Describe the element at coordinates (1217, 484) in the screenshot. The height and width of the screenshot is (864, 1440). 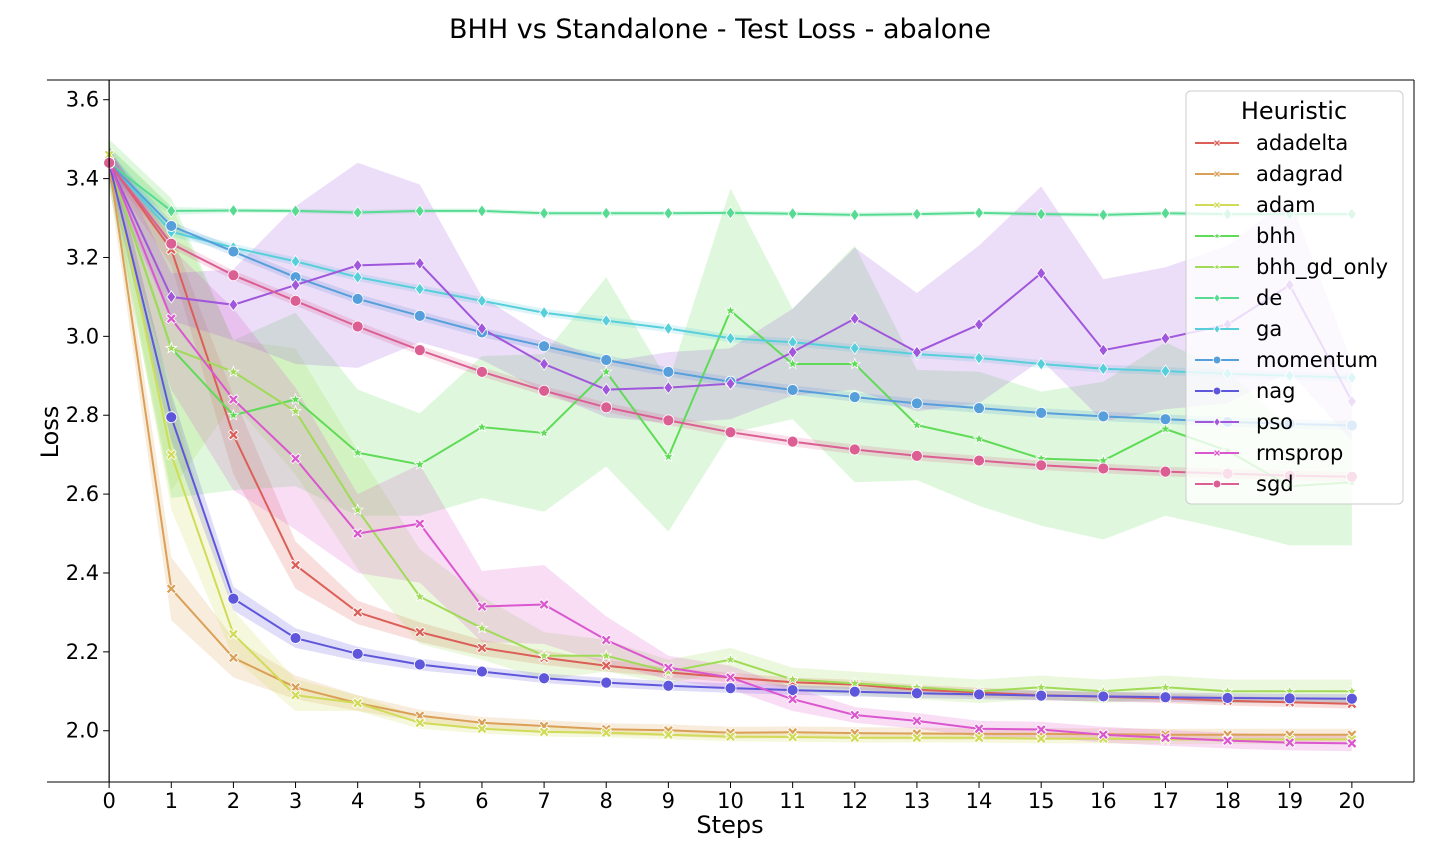
I see `legend-marker-sgd` at that location.